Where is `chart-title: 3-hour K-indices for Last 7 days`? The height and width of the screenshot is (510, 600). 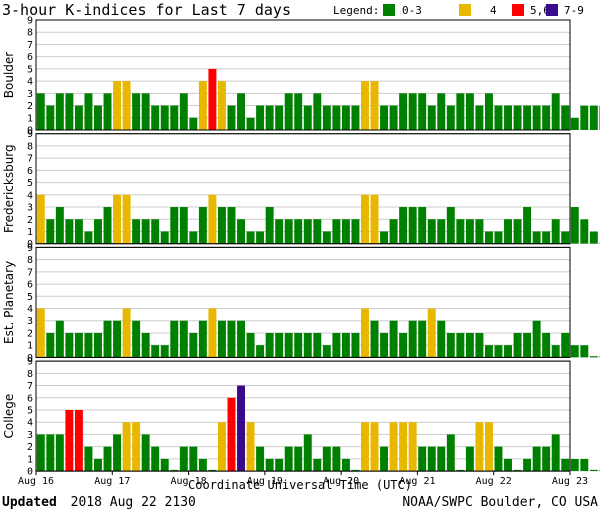
chart-title: 3-hour K-indices for Last 7 days is located at coordinates (146, 10).